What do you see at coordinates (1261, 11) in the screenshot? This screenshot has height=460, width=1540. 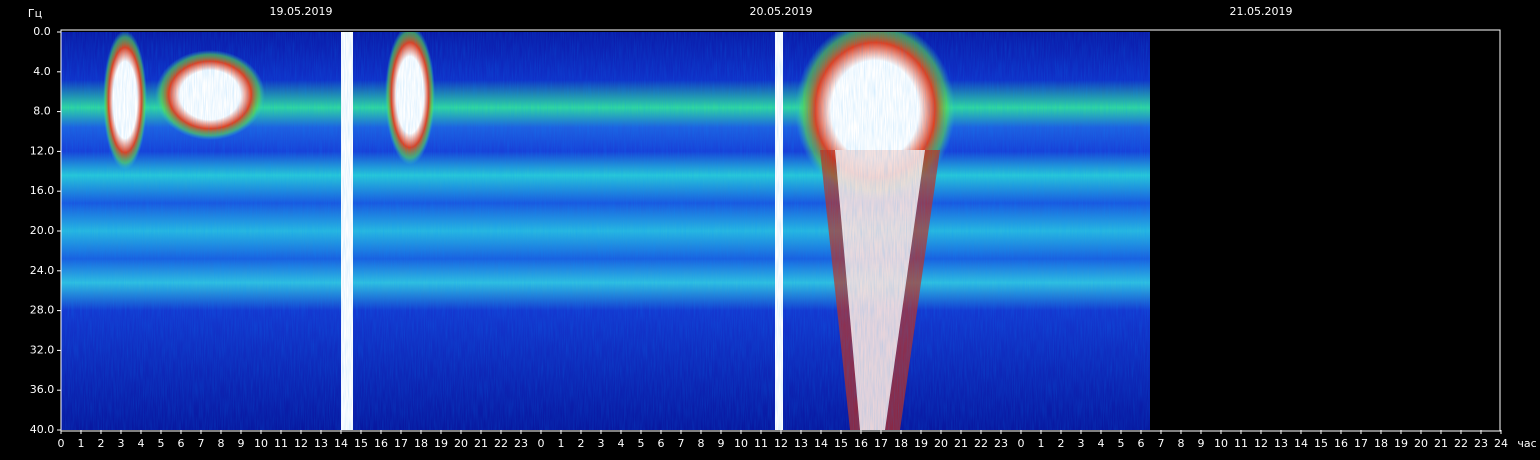 I see `date-label: 21.05.2019` at bounding box center [1261, 11].